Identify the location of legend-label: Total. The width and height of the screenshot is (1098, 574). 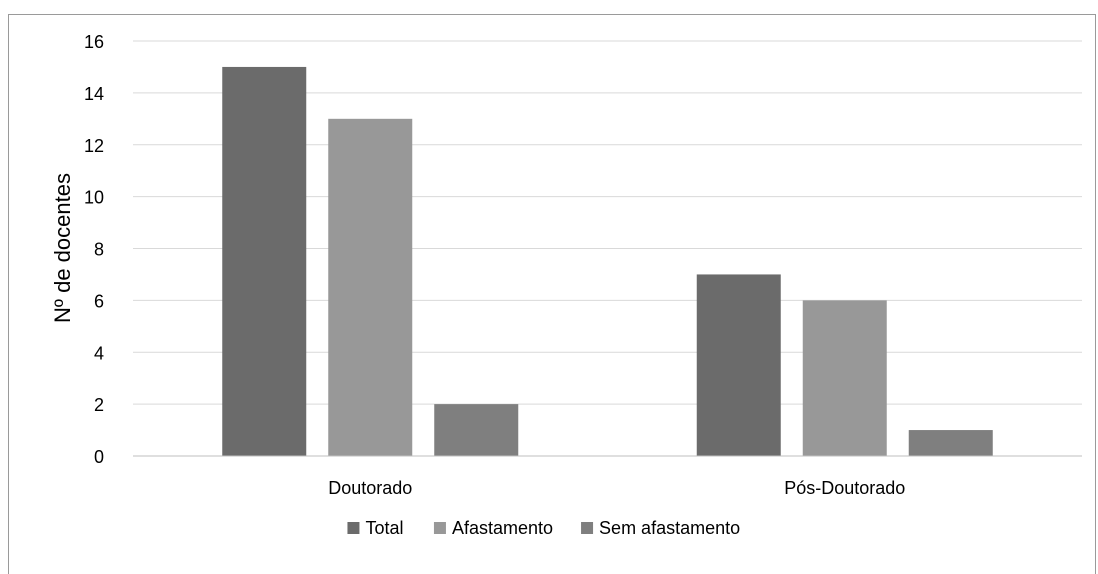
(384, 528).